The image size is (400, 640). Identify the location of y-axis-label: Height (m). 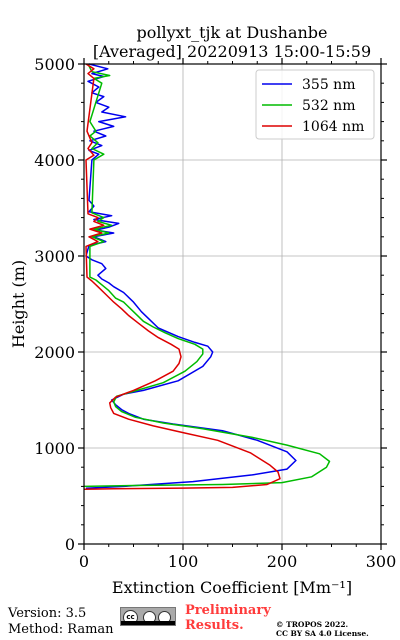
(18, 304).